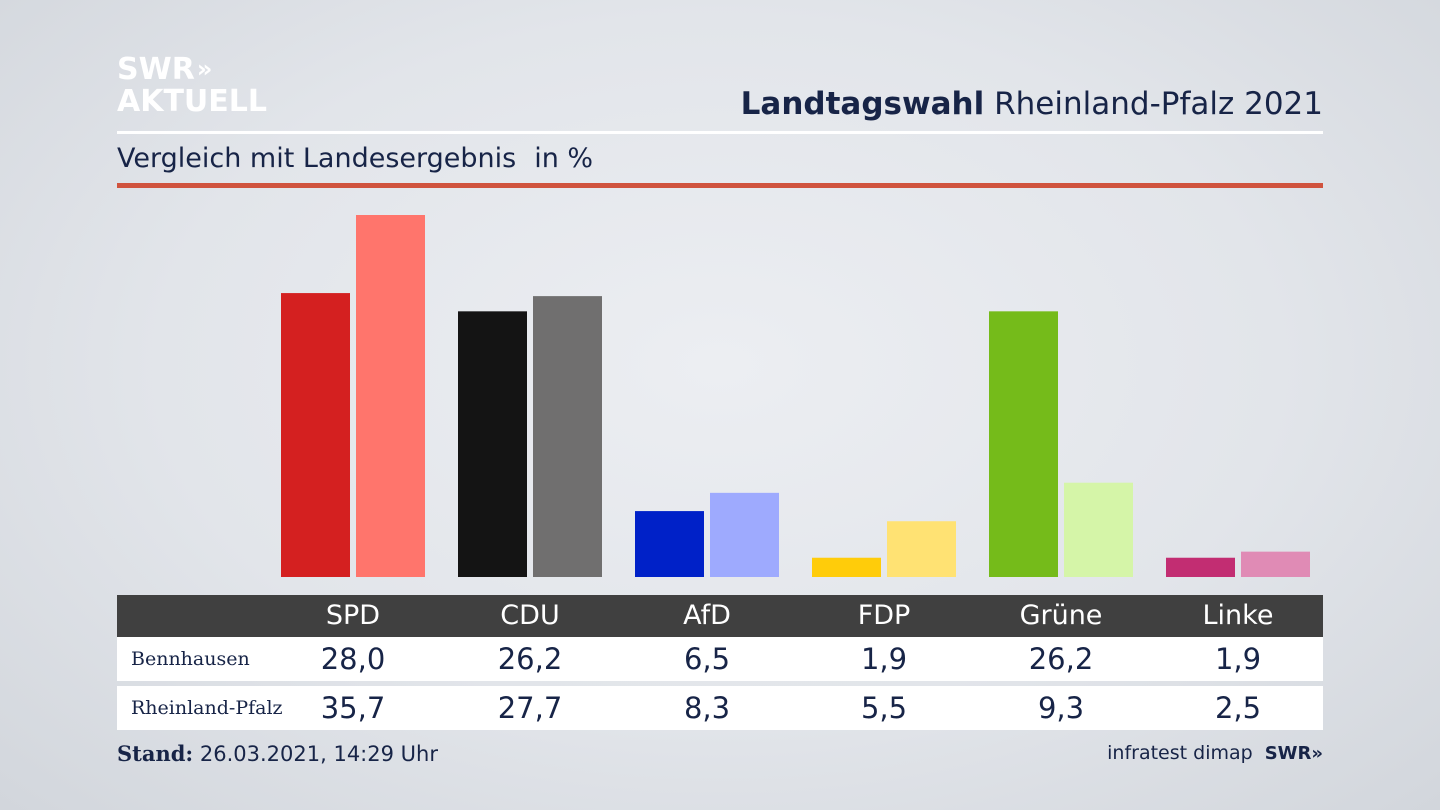 The width and height of the screenshot is (1440, 810). I want to click on bar-linke-local, so click(1200, 567).